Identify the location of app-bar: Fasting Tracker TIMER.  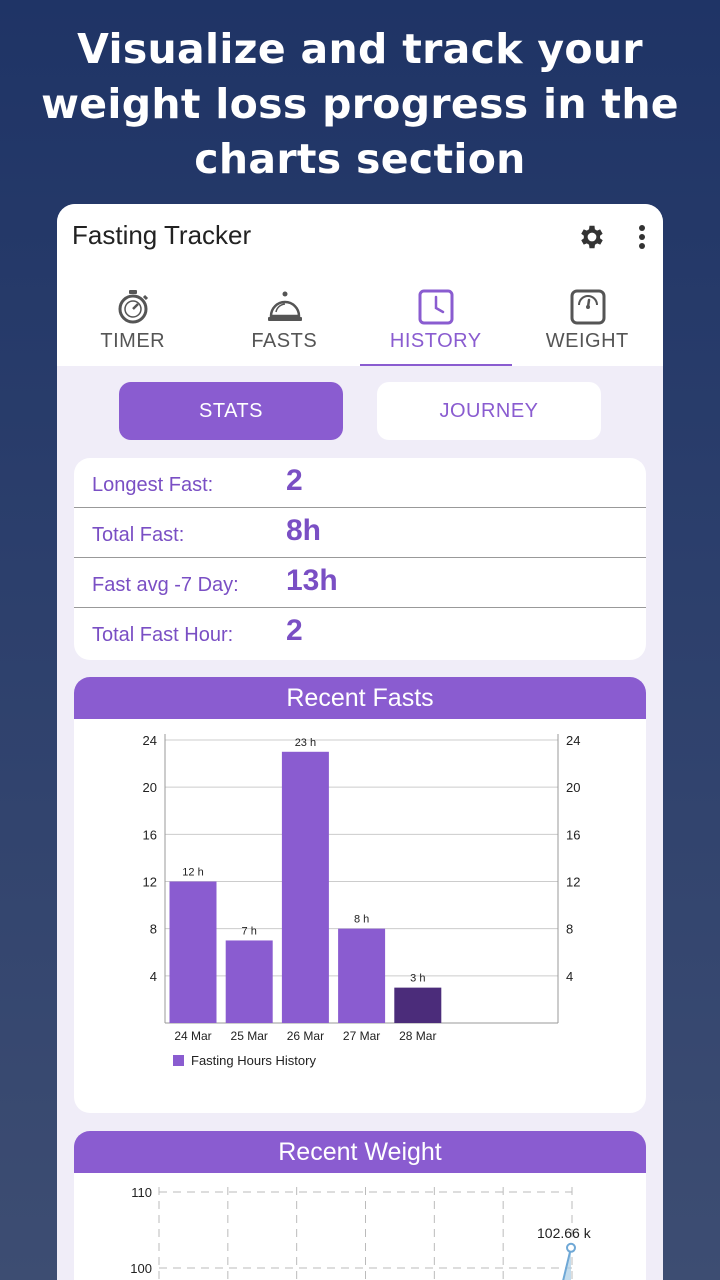
(360, 285).